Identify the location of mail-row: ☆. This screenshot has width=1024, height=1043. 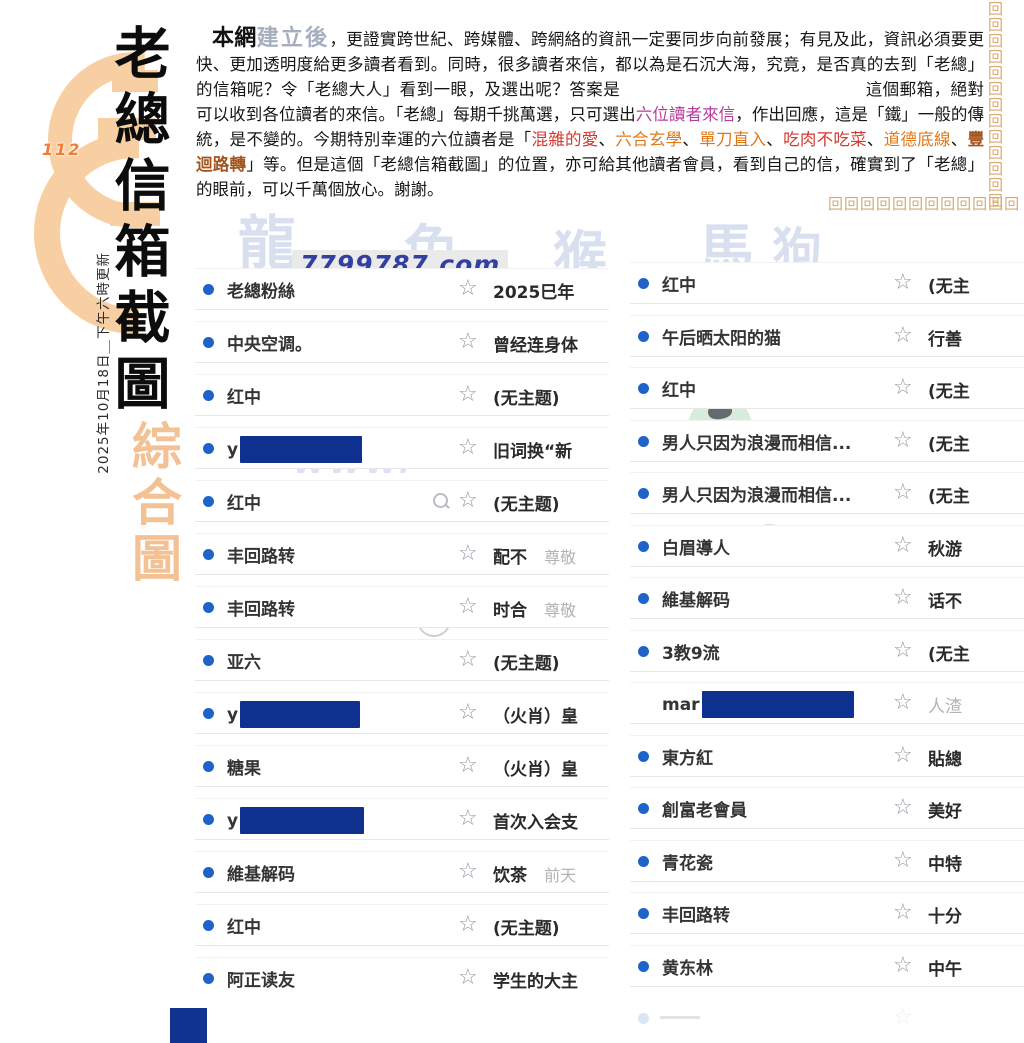
(827, 1014).